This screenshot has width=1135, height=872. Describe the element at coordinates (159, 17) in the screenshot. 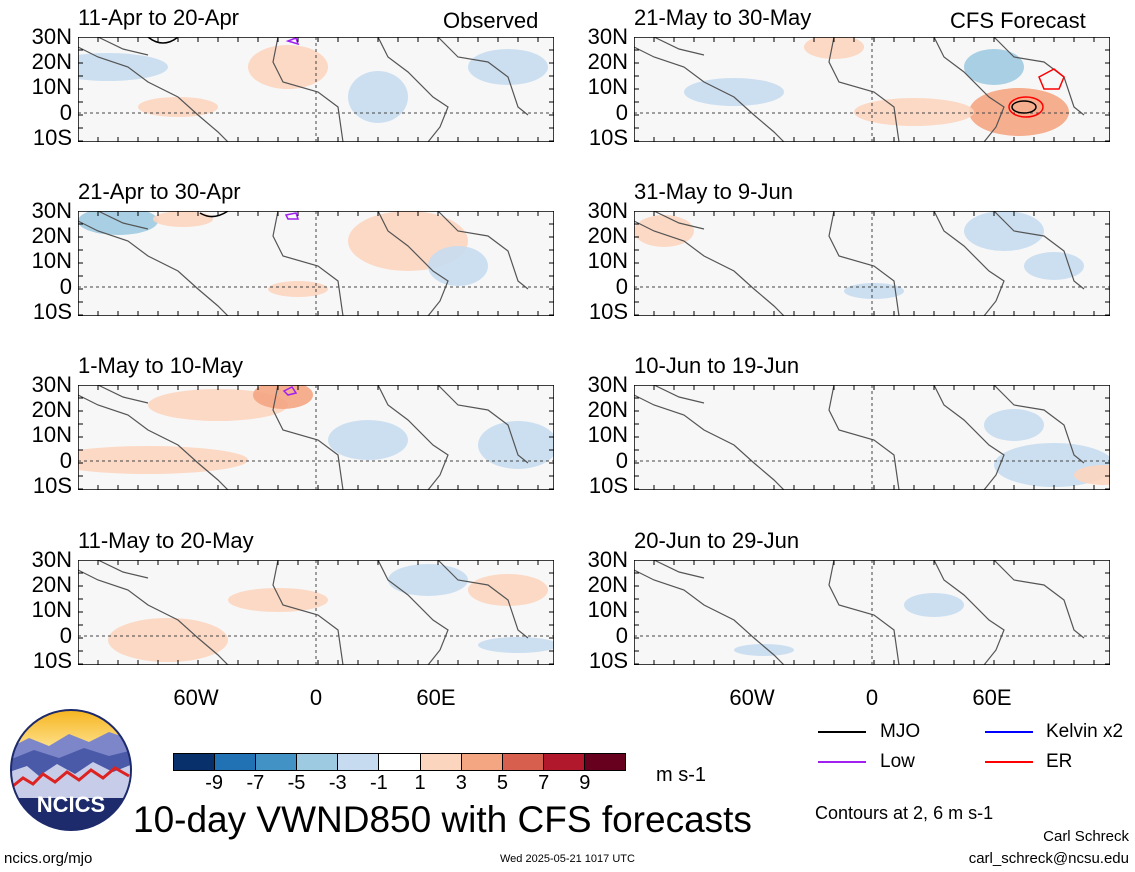

I see `panel-title: 11-Apr to 20-Apr` at that location.